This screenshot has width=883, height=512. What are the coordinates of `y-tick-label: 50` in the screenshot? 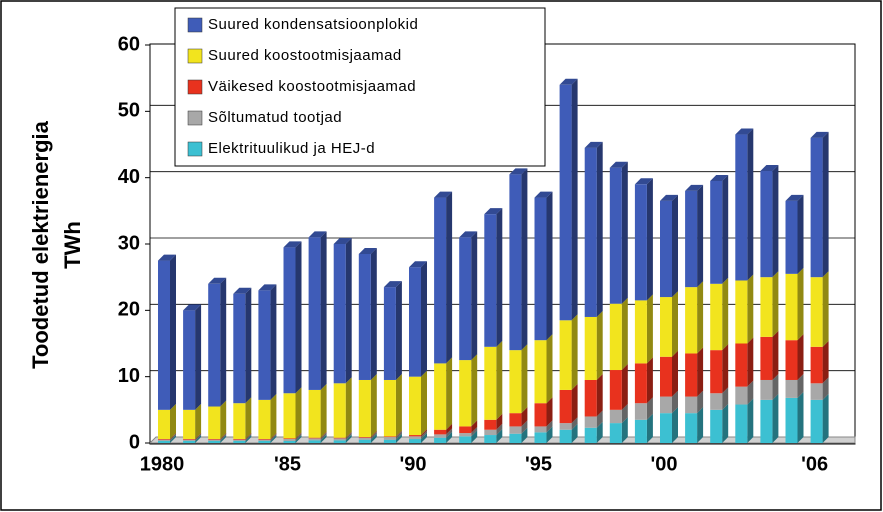 It's located at (129, 111).